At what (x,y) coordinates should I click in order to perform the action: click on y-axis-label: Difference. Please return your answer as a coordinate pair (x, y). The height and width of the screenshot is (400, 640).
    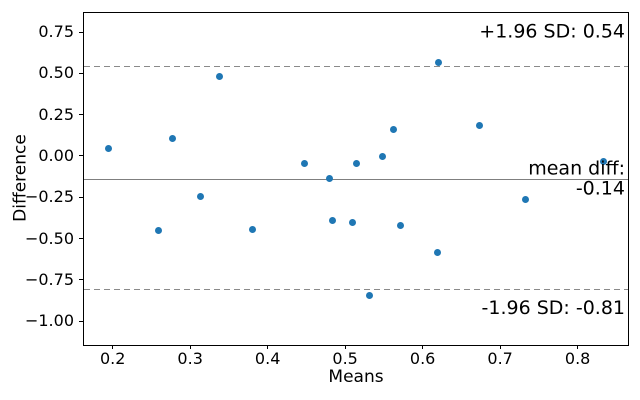
    Looking at the image, I should click on (20, 178).